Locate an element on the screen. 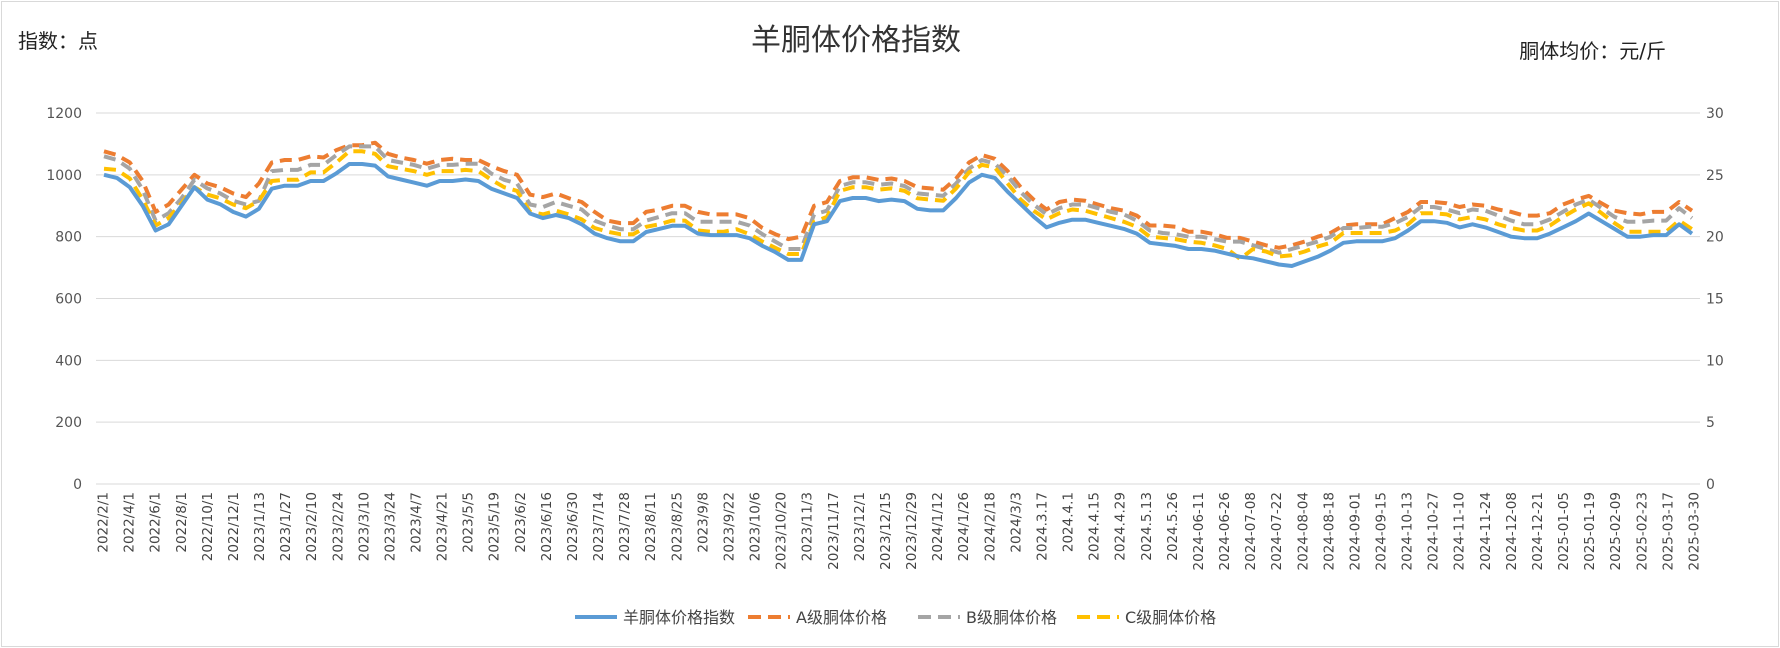  x-tick-label: 2023/6/30 is located at coordinates (573, 526).